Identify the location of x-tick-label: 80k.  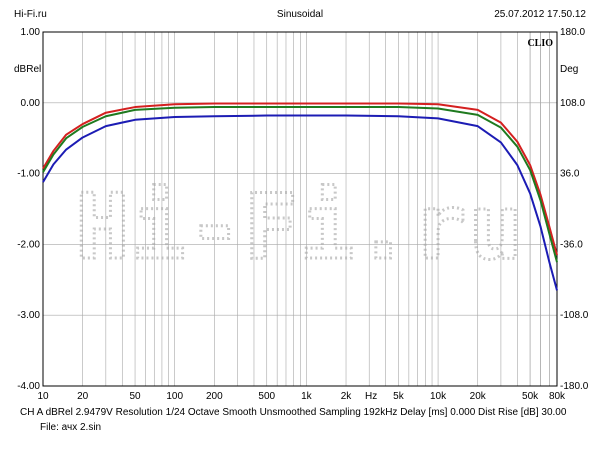
(557, 396).